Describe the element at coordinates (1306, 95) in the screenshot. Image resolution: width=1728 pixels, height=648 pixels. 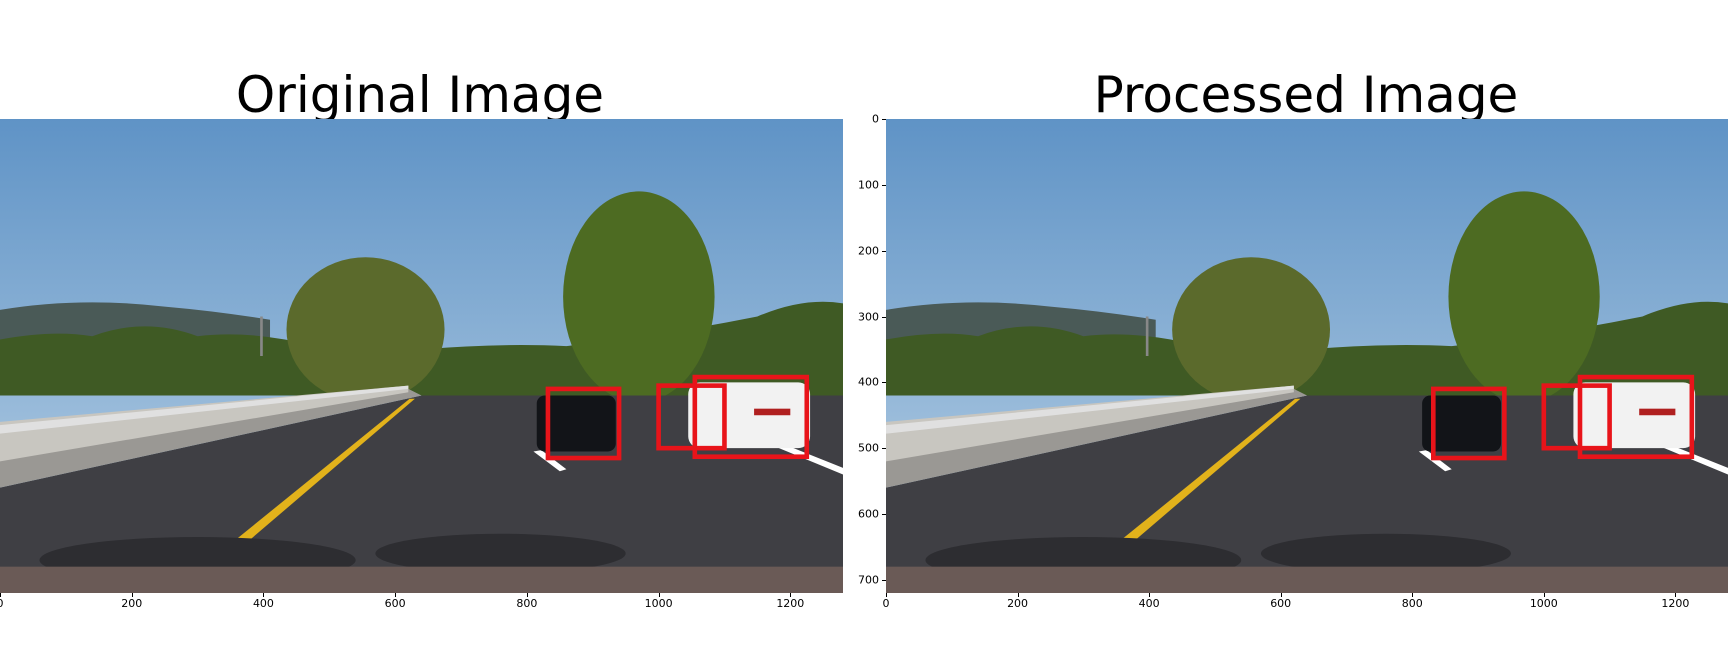
I see `processed-title: Processed Image` at that location.